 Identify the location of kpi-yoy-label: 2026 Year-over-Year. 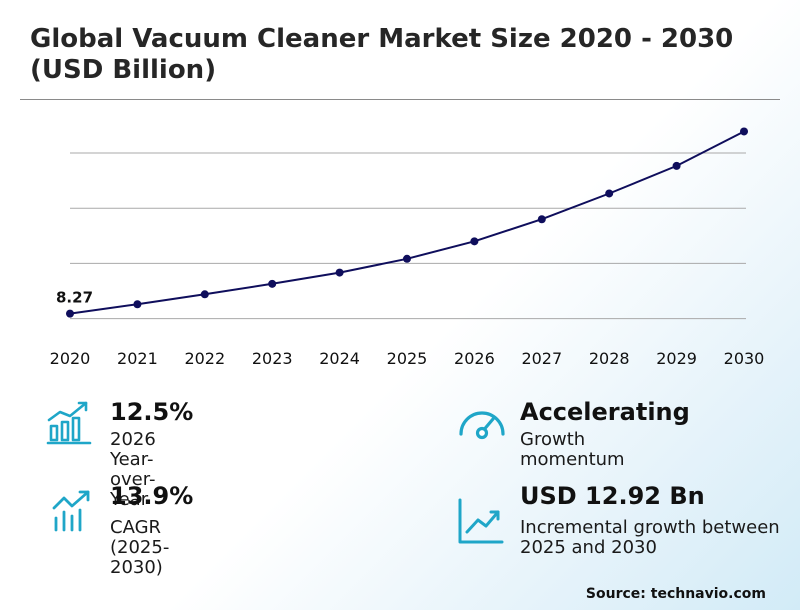
(133, 469).